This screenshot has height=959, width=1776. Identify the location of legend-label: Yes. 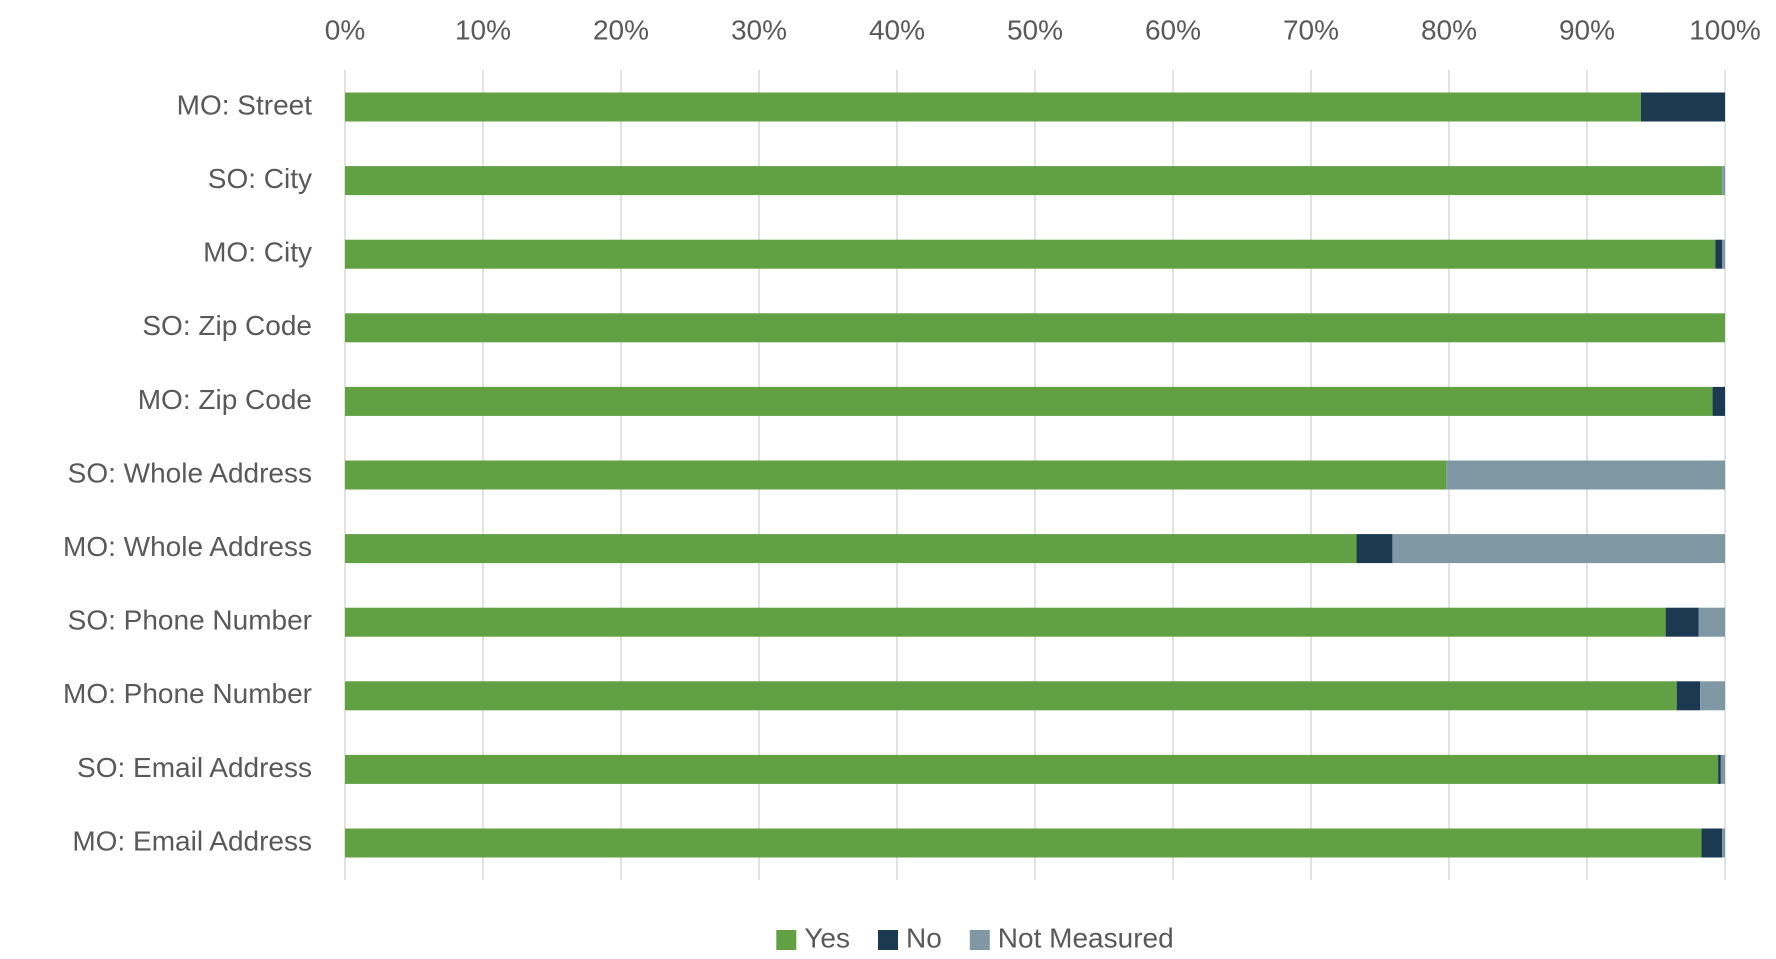
(827, 937).